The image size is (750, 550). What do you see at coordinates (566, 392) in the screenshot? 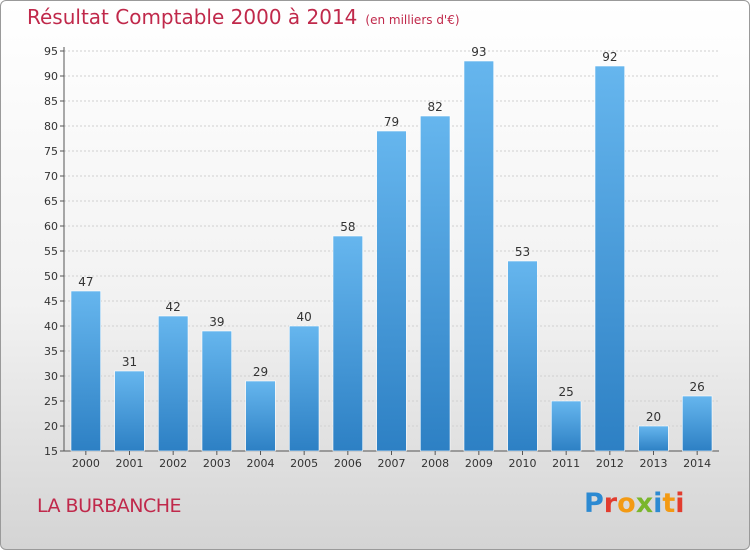
I see `data-label-2011: 25` at bounding box center [566, 392].